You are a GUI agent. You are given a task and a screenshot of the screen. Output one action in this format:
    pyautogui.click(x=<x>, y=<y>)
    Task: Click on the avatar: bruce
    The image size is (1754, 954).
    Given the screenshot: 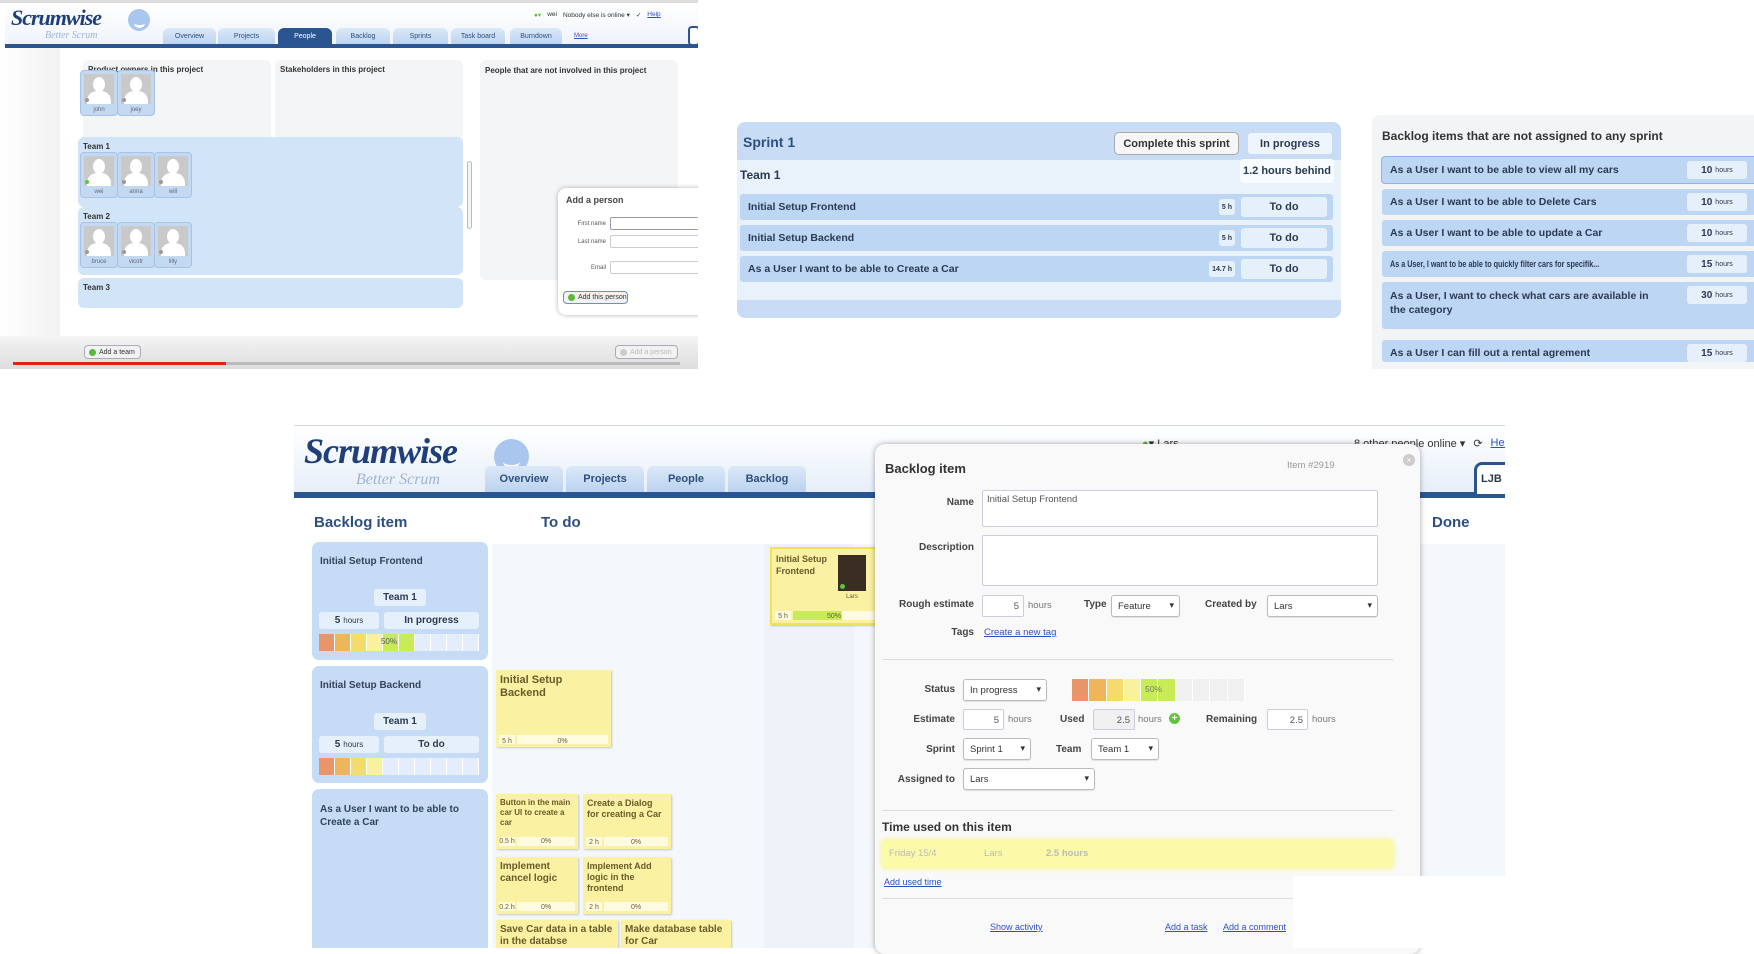 What is the action you would take?
    pyautogui.click(x=99, y=245)
    